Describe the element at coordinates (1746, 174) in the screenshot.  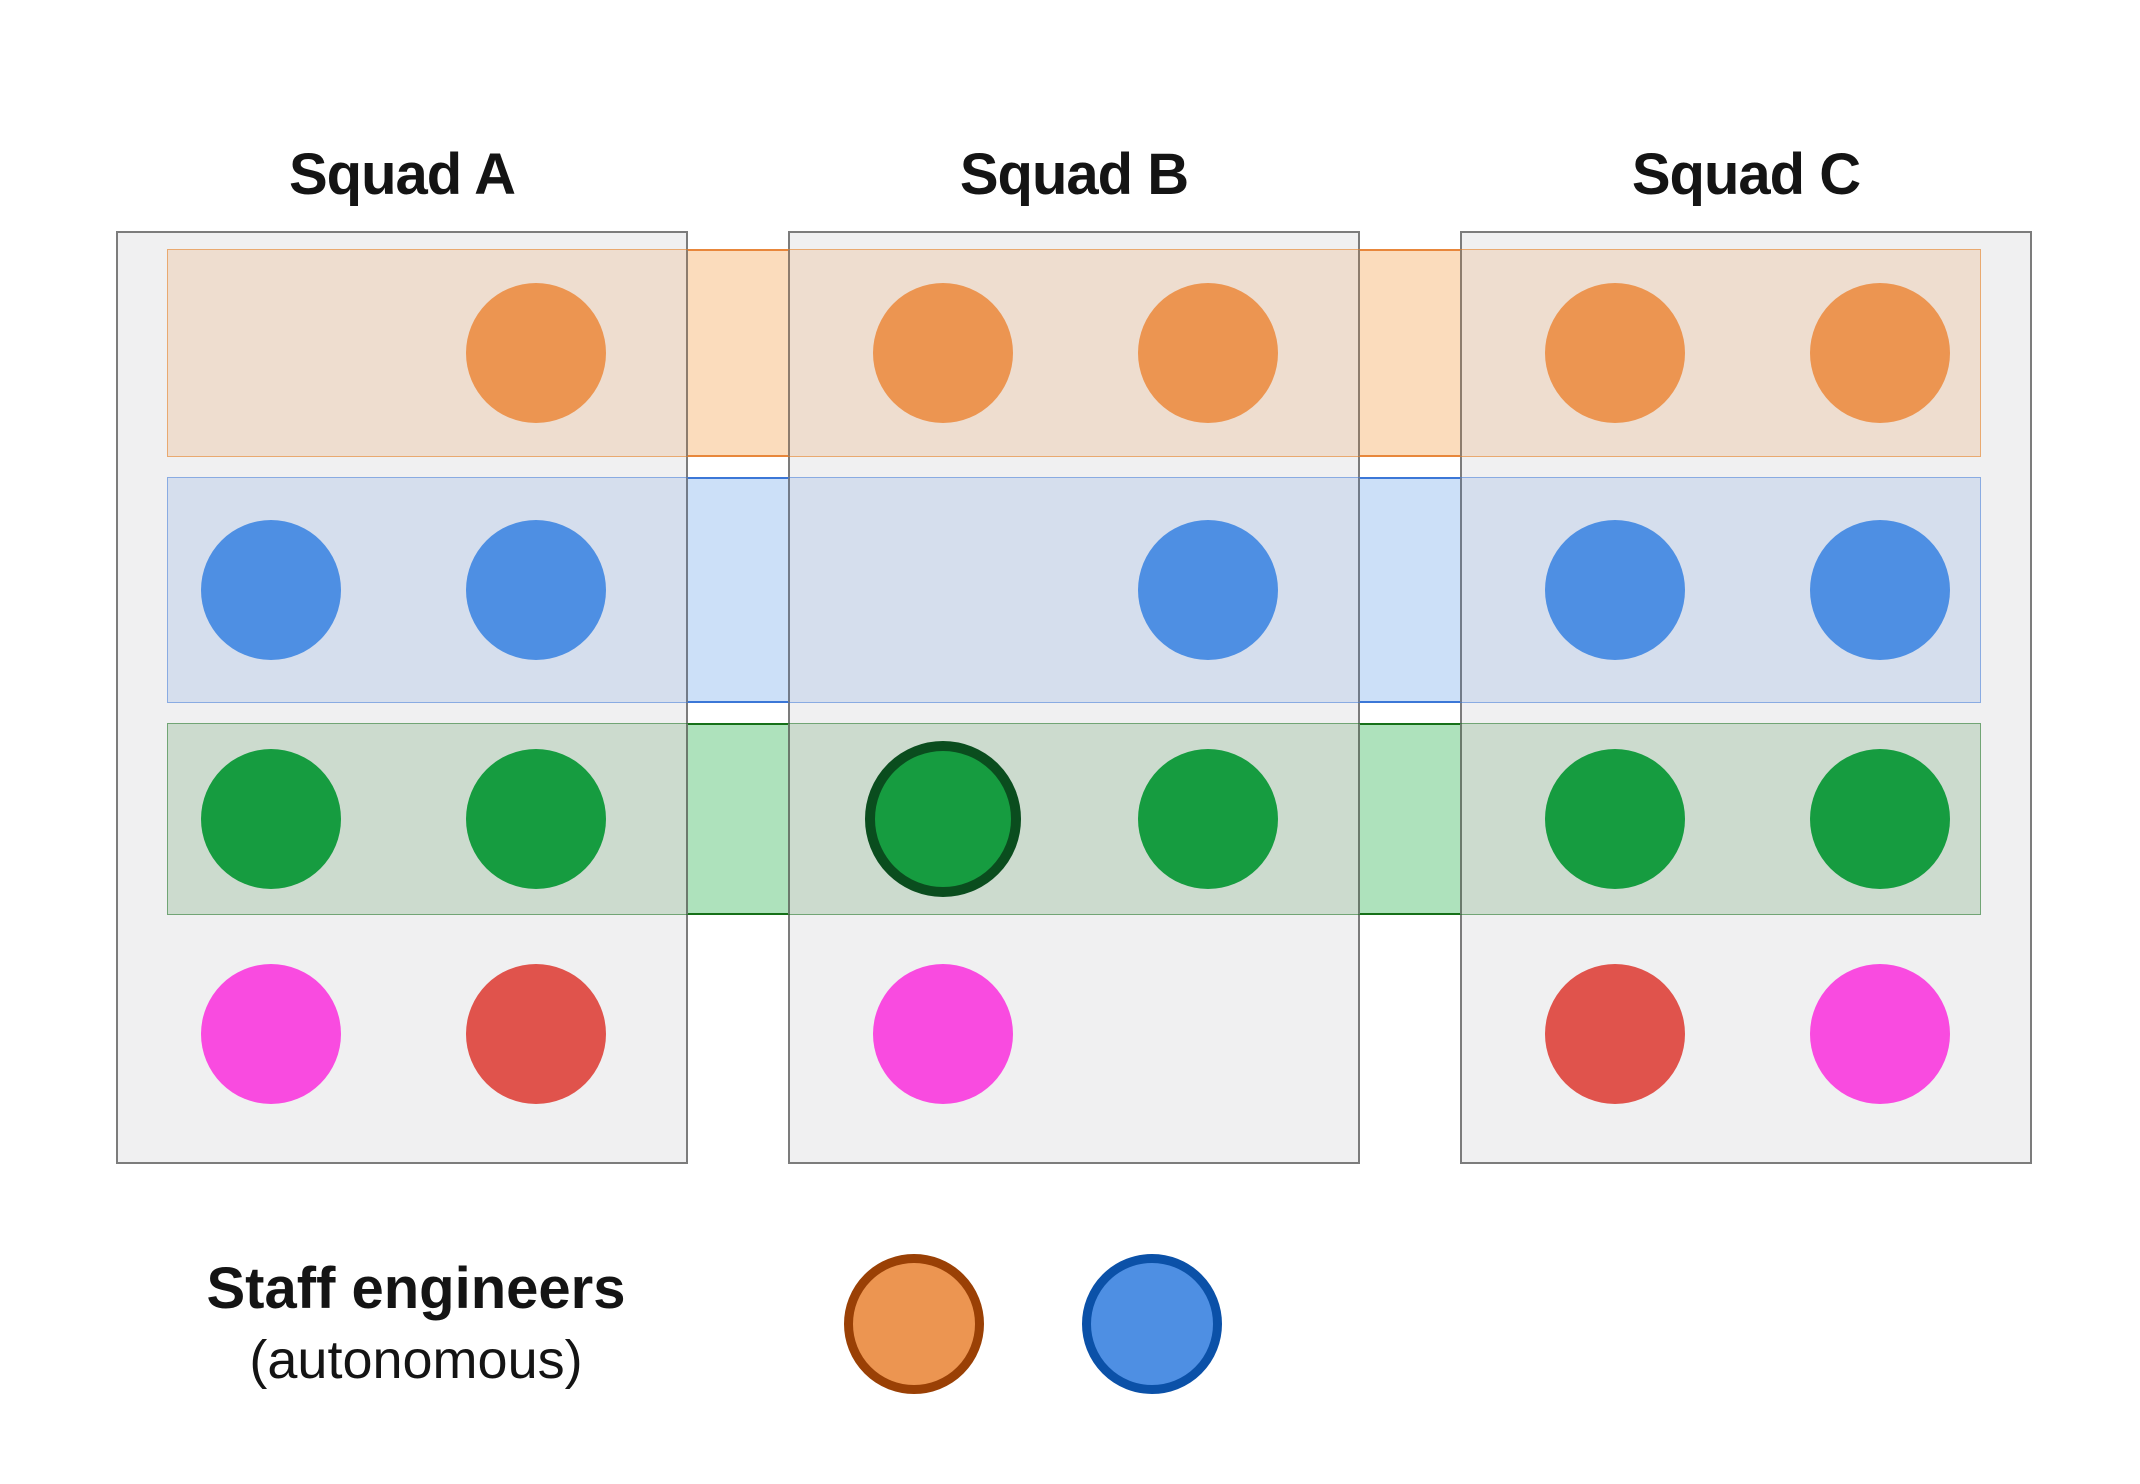
I see `squad-c-title: Squad C` at that location.